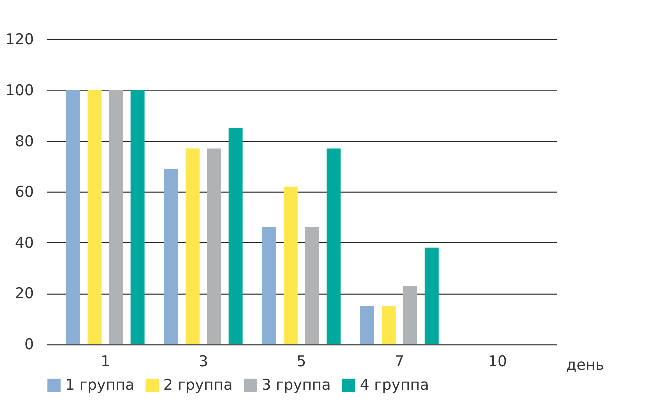 The height and width of the screenshot is (412, 651). What do you see at coordinates (100, 385) in the screenshot?
I see `legend-label: 1 группа` at bounding box center [100, 385].